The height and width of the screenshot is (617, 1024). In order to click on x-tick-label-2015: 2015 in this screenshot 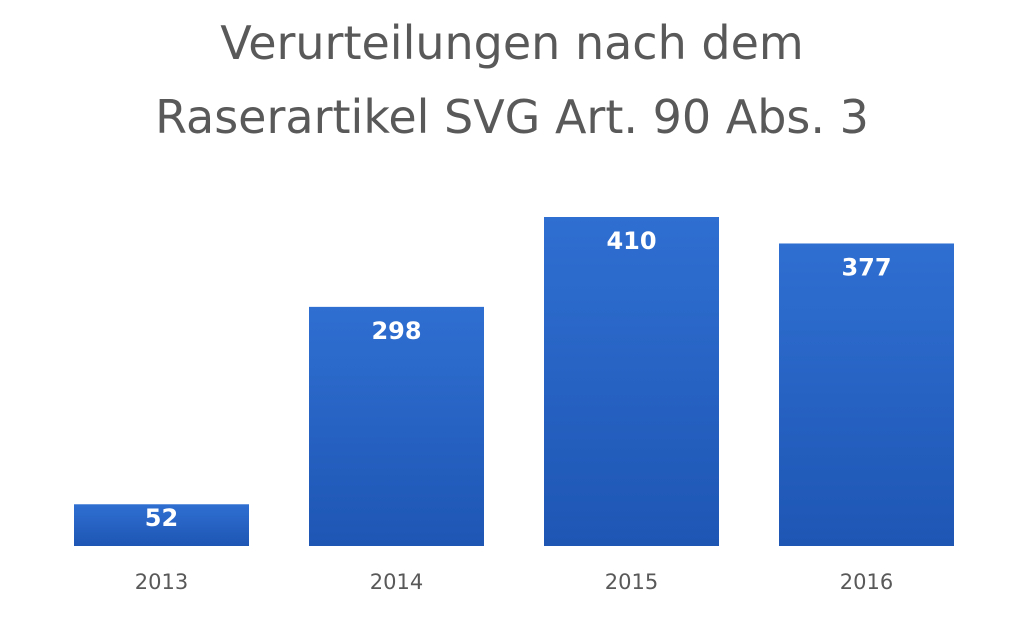, I will do `click(631, 582)`.